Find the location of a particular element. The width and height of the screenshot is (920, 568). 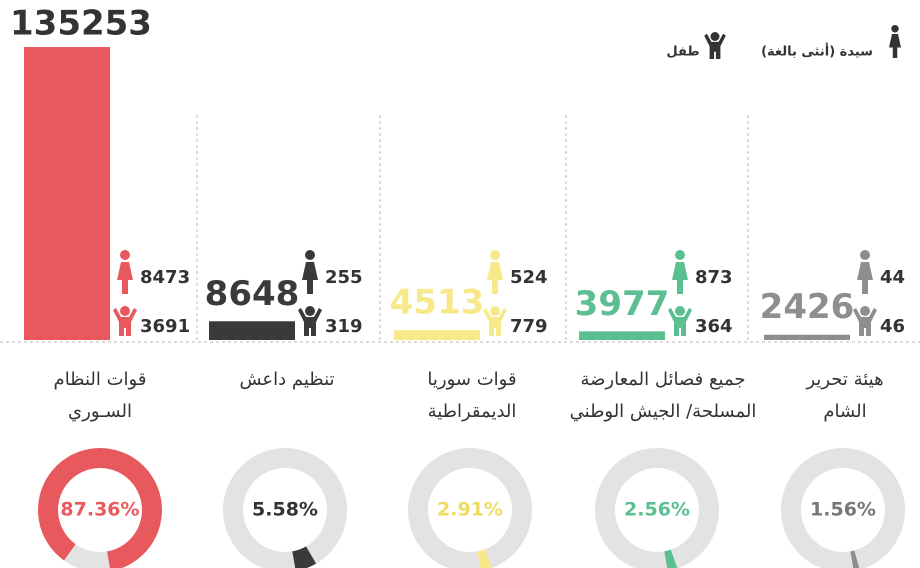

donut-label: 2.56% is located at coordinates (657, 510).